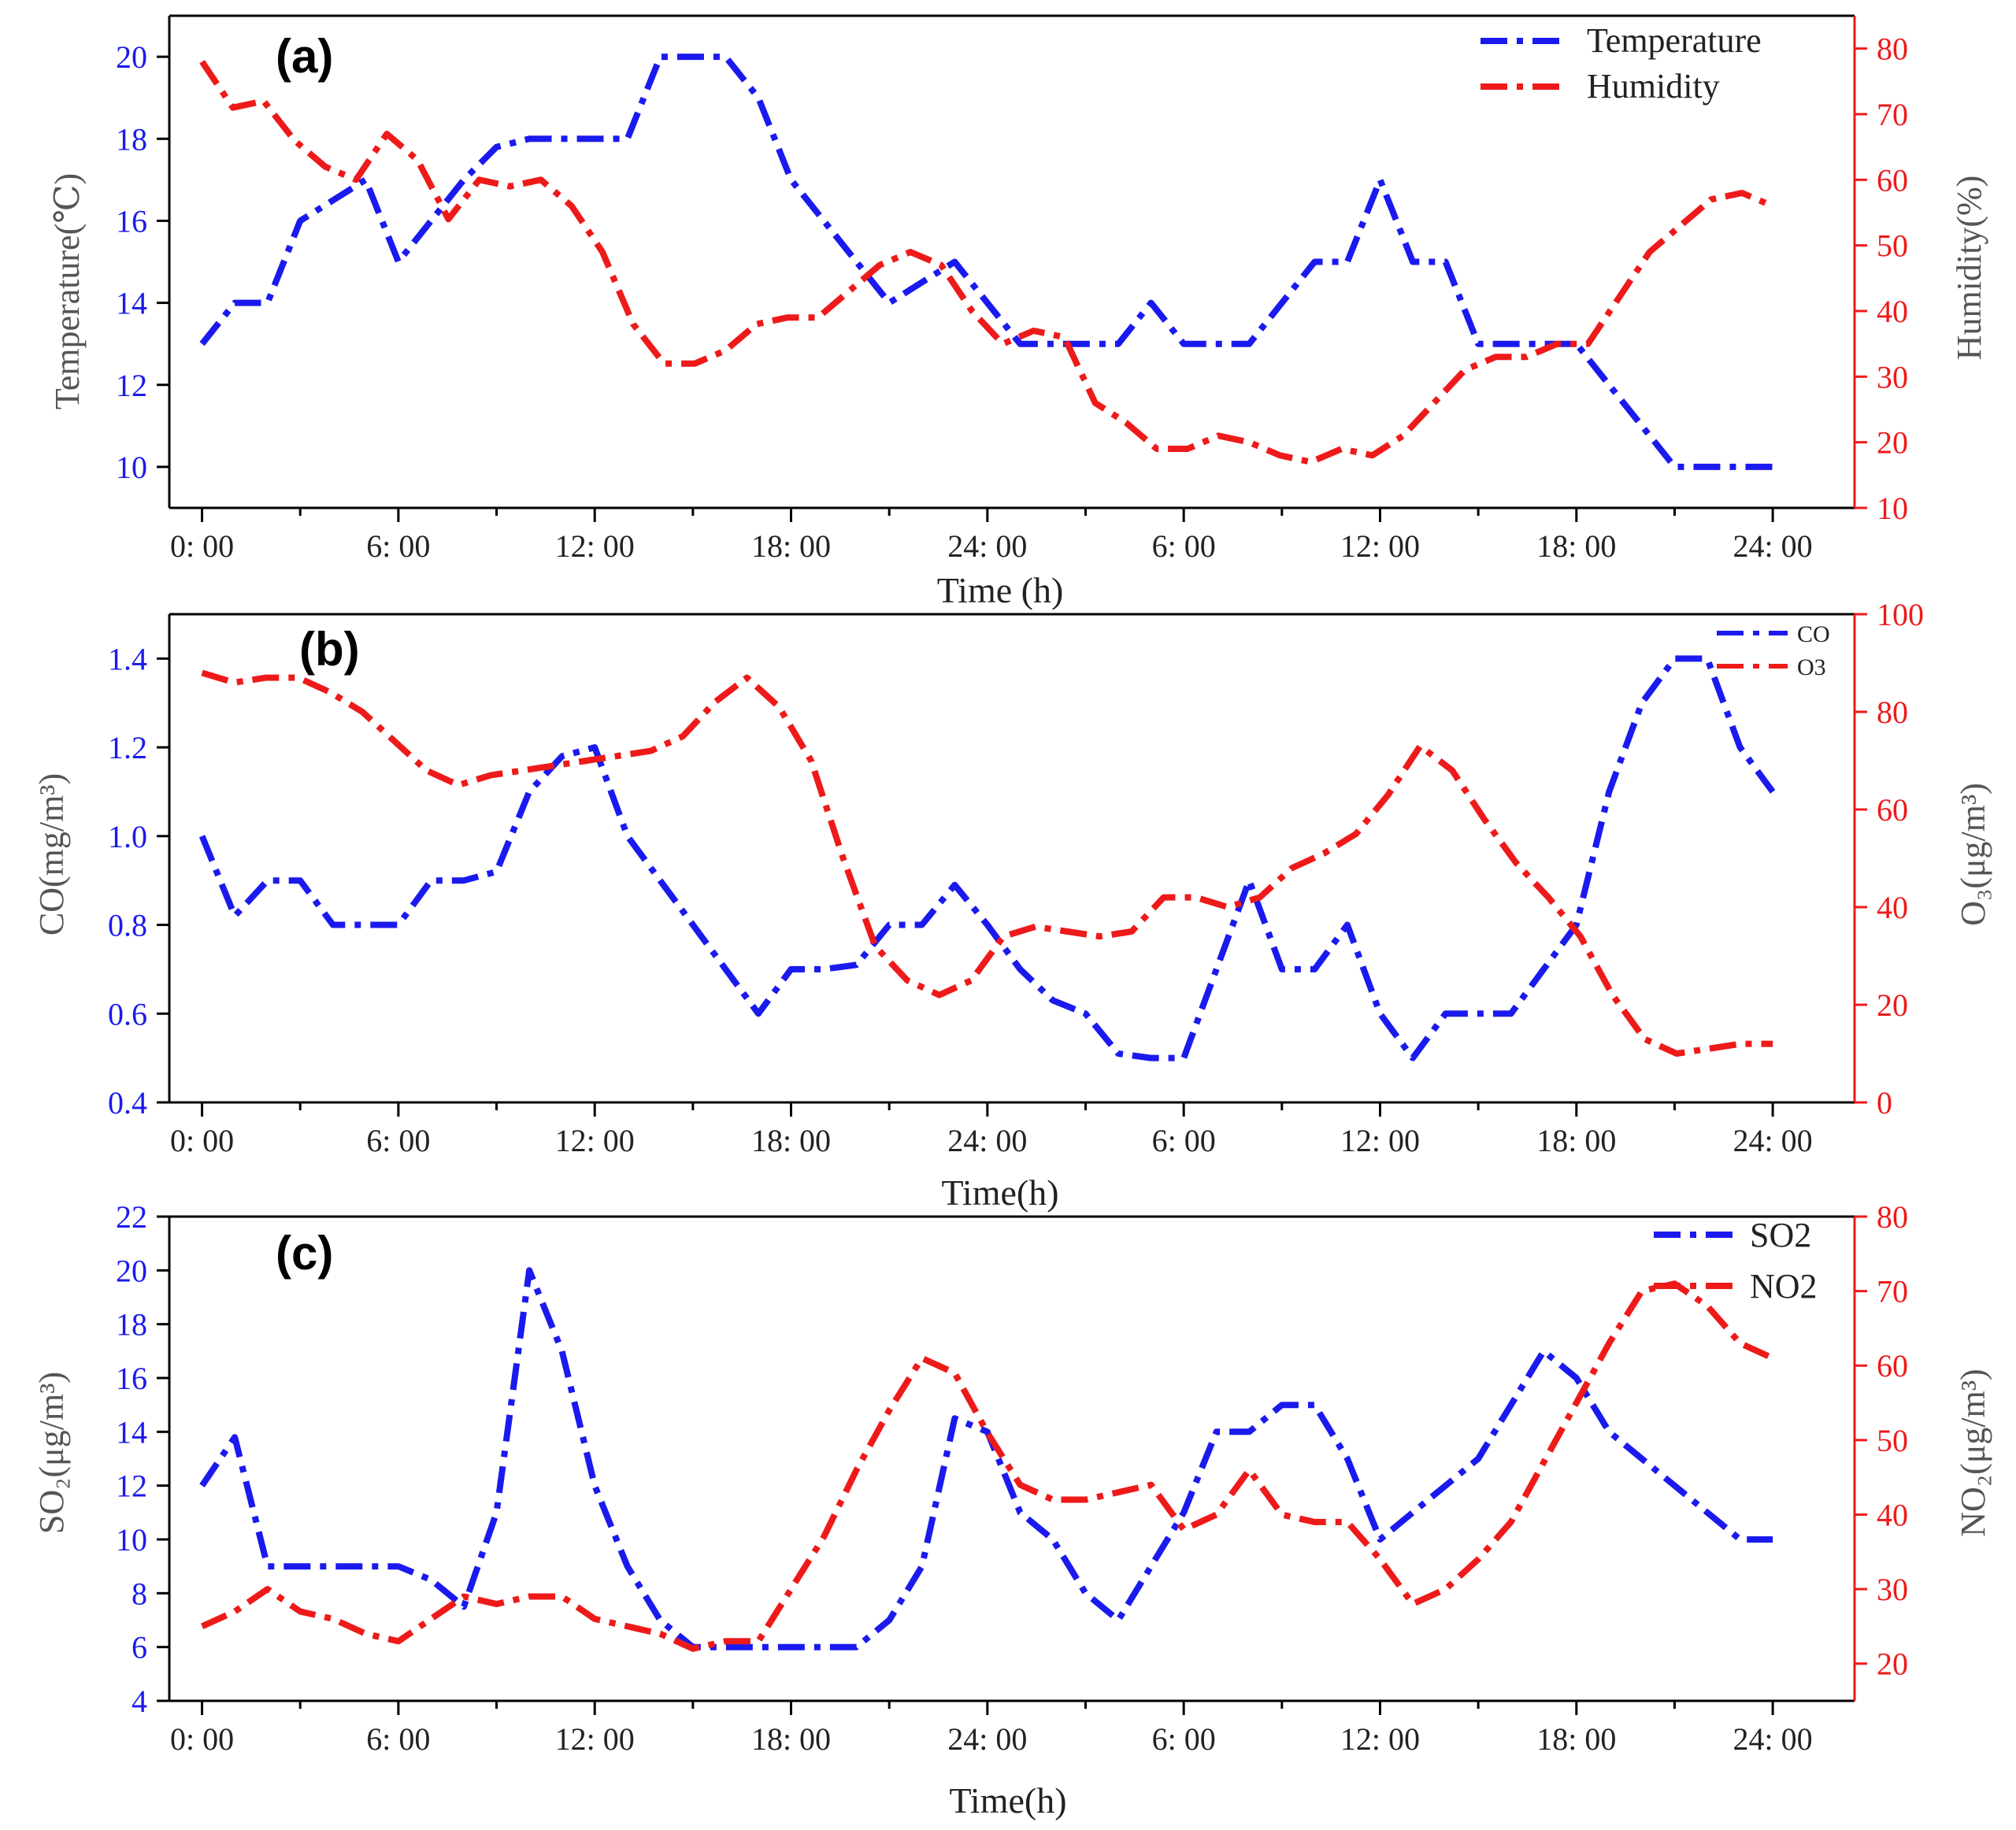 The height and width of the screenshot is (1830, 2016). What do you see at coordinates (1973, 854) in the screenshot?
I see `panel-b-right-ylabel: O₃(μg/m³)` at bounding box center [1973, 854].